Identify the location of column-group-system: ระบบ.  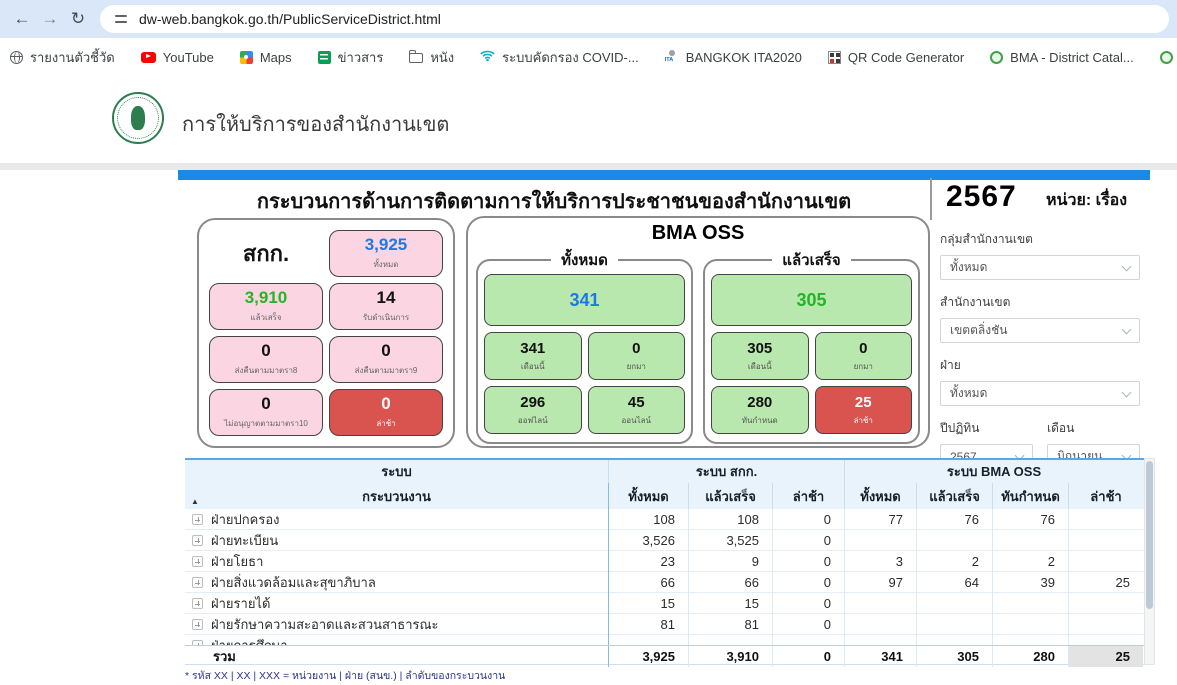
(396, 471).